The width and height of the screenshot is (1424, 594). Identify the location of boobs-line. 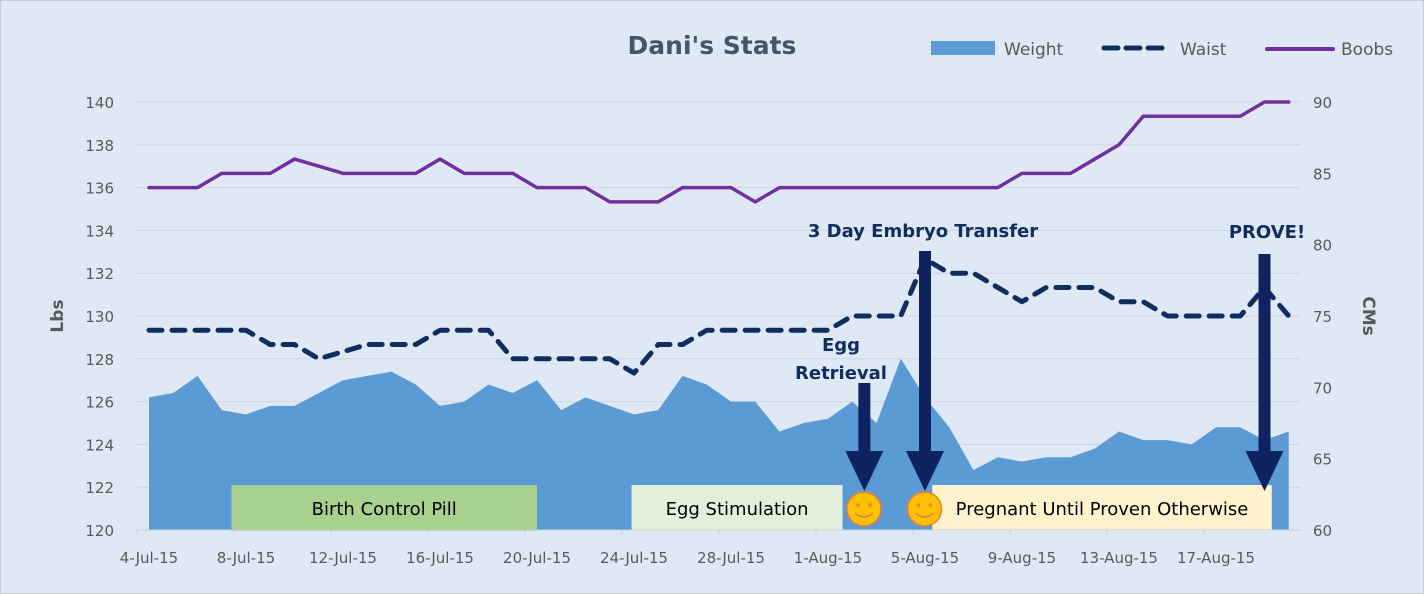
(719, 152).